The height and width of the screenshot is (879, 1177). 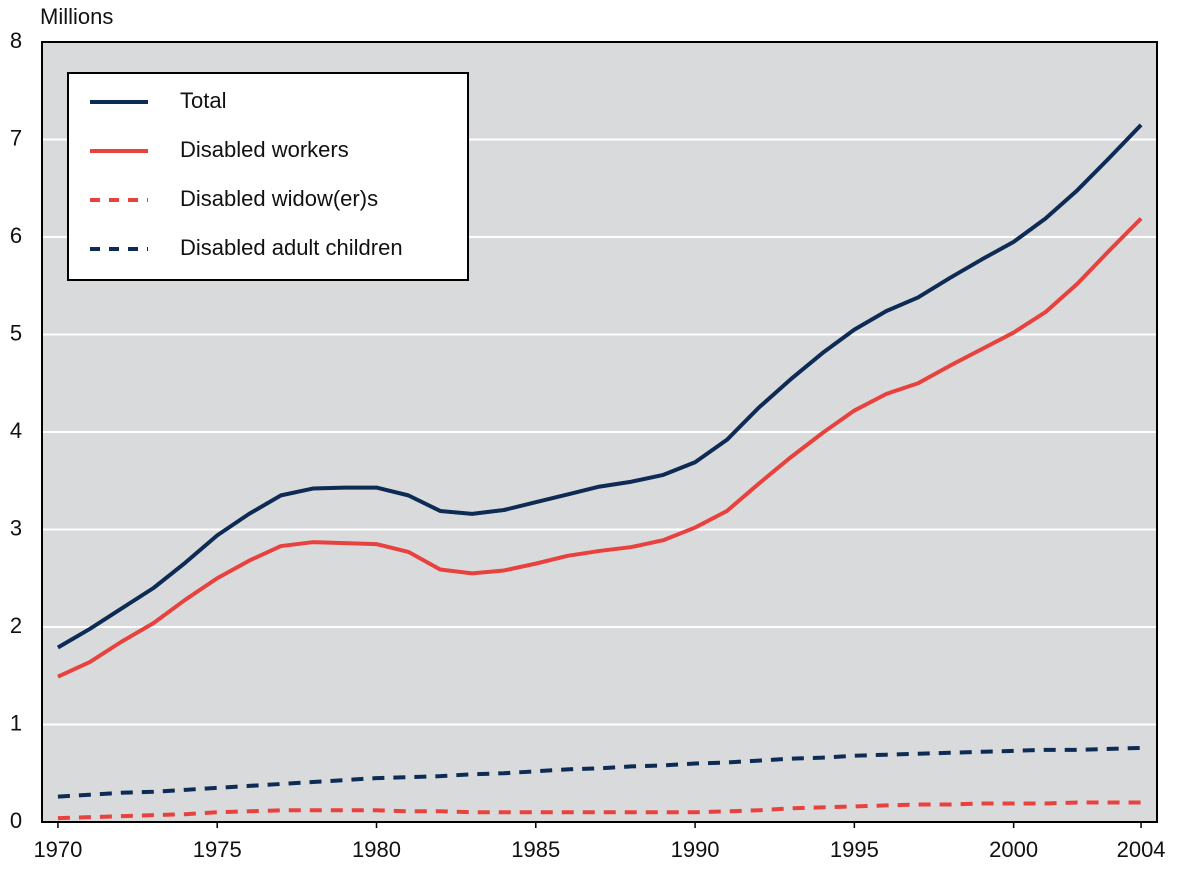 I want to click on legend-label: Disabled workers, so click(x=264, y=149).